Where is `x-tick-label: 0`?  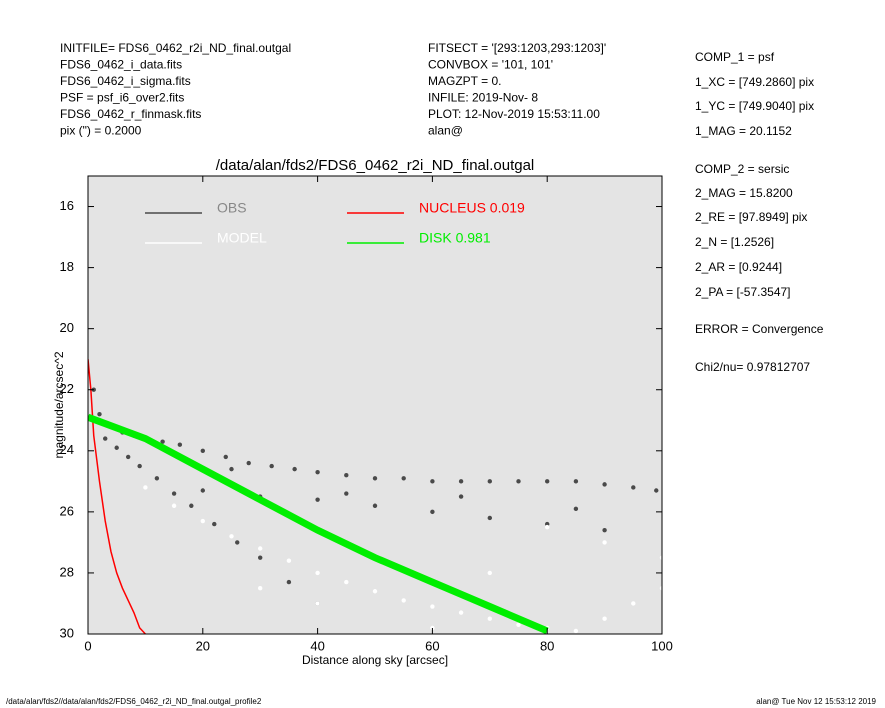 x-tick-label: 0 is located at coordinates (87, 645).